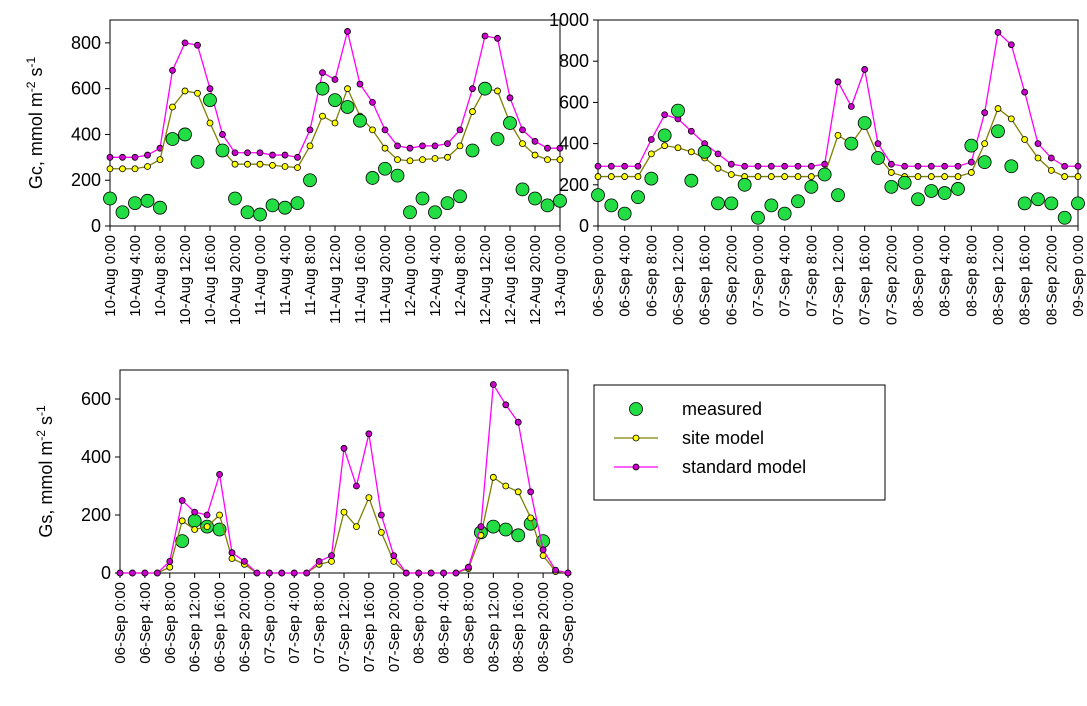 This screenshot has height=706, width=1087. Describe the element at coordinates (705, 280) in the screenshot. I see `x-tick-label: 06-Sep 16:00` at that location.